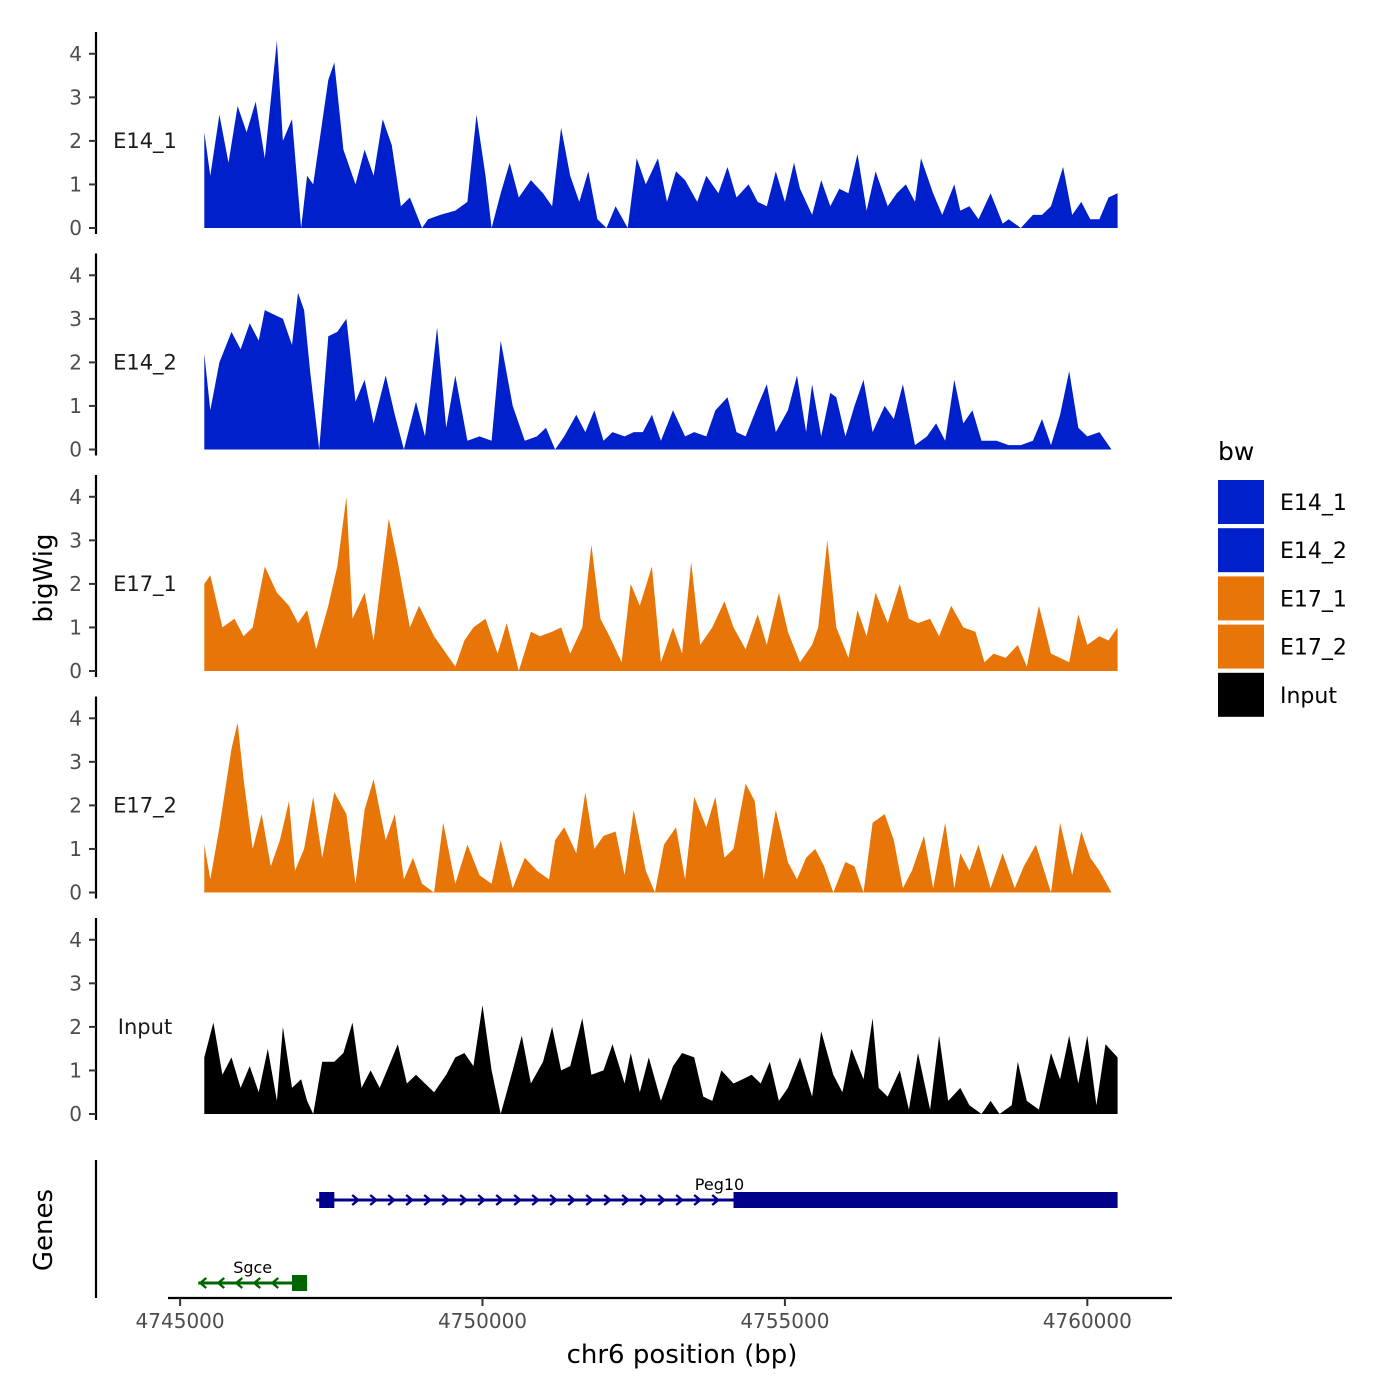 The width and height of the screenshot is (1400, 1400). I want to click on legend-label: Input, so click(1308, 696).